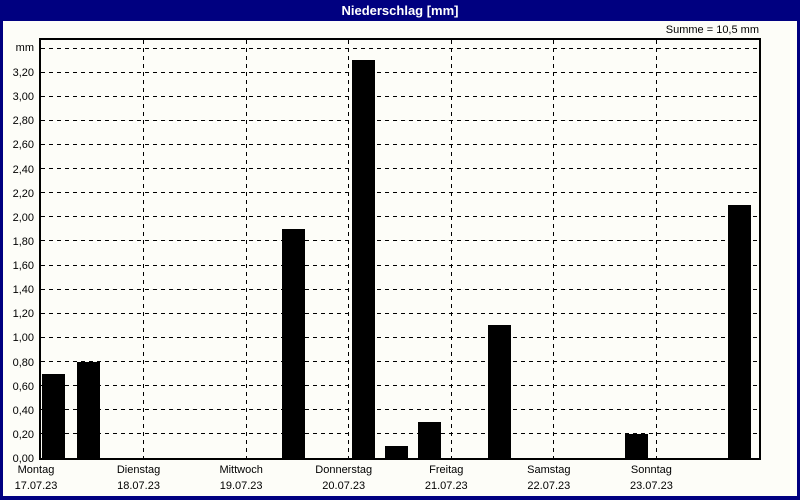 Image resolution: width=800 pixels, height=500 pixels. Describe the element at coordinates (23, 410) in the screenshot. I see `y-tick-label: 0,40` at that location.